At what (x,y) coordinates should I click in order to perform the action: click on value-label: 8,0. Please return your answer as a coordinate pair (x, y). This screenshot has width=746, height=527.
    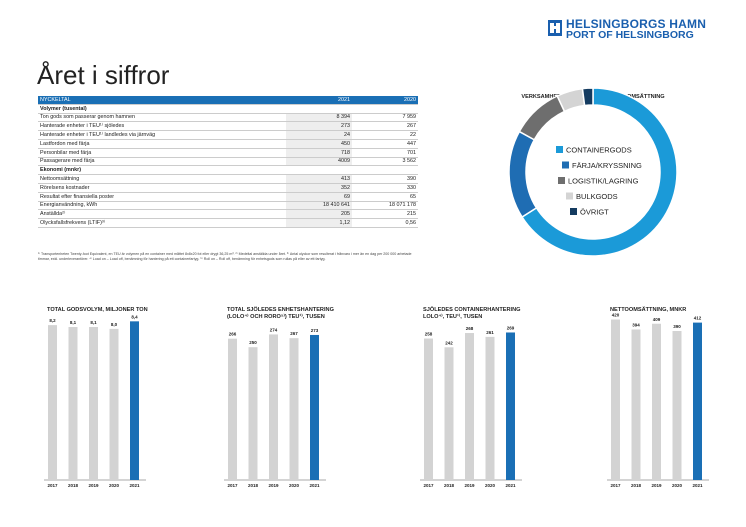
    Looking at the image, I should click on (114, 324).